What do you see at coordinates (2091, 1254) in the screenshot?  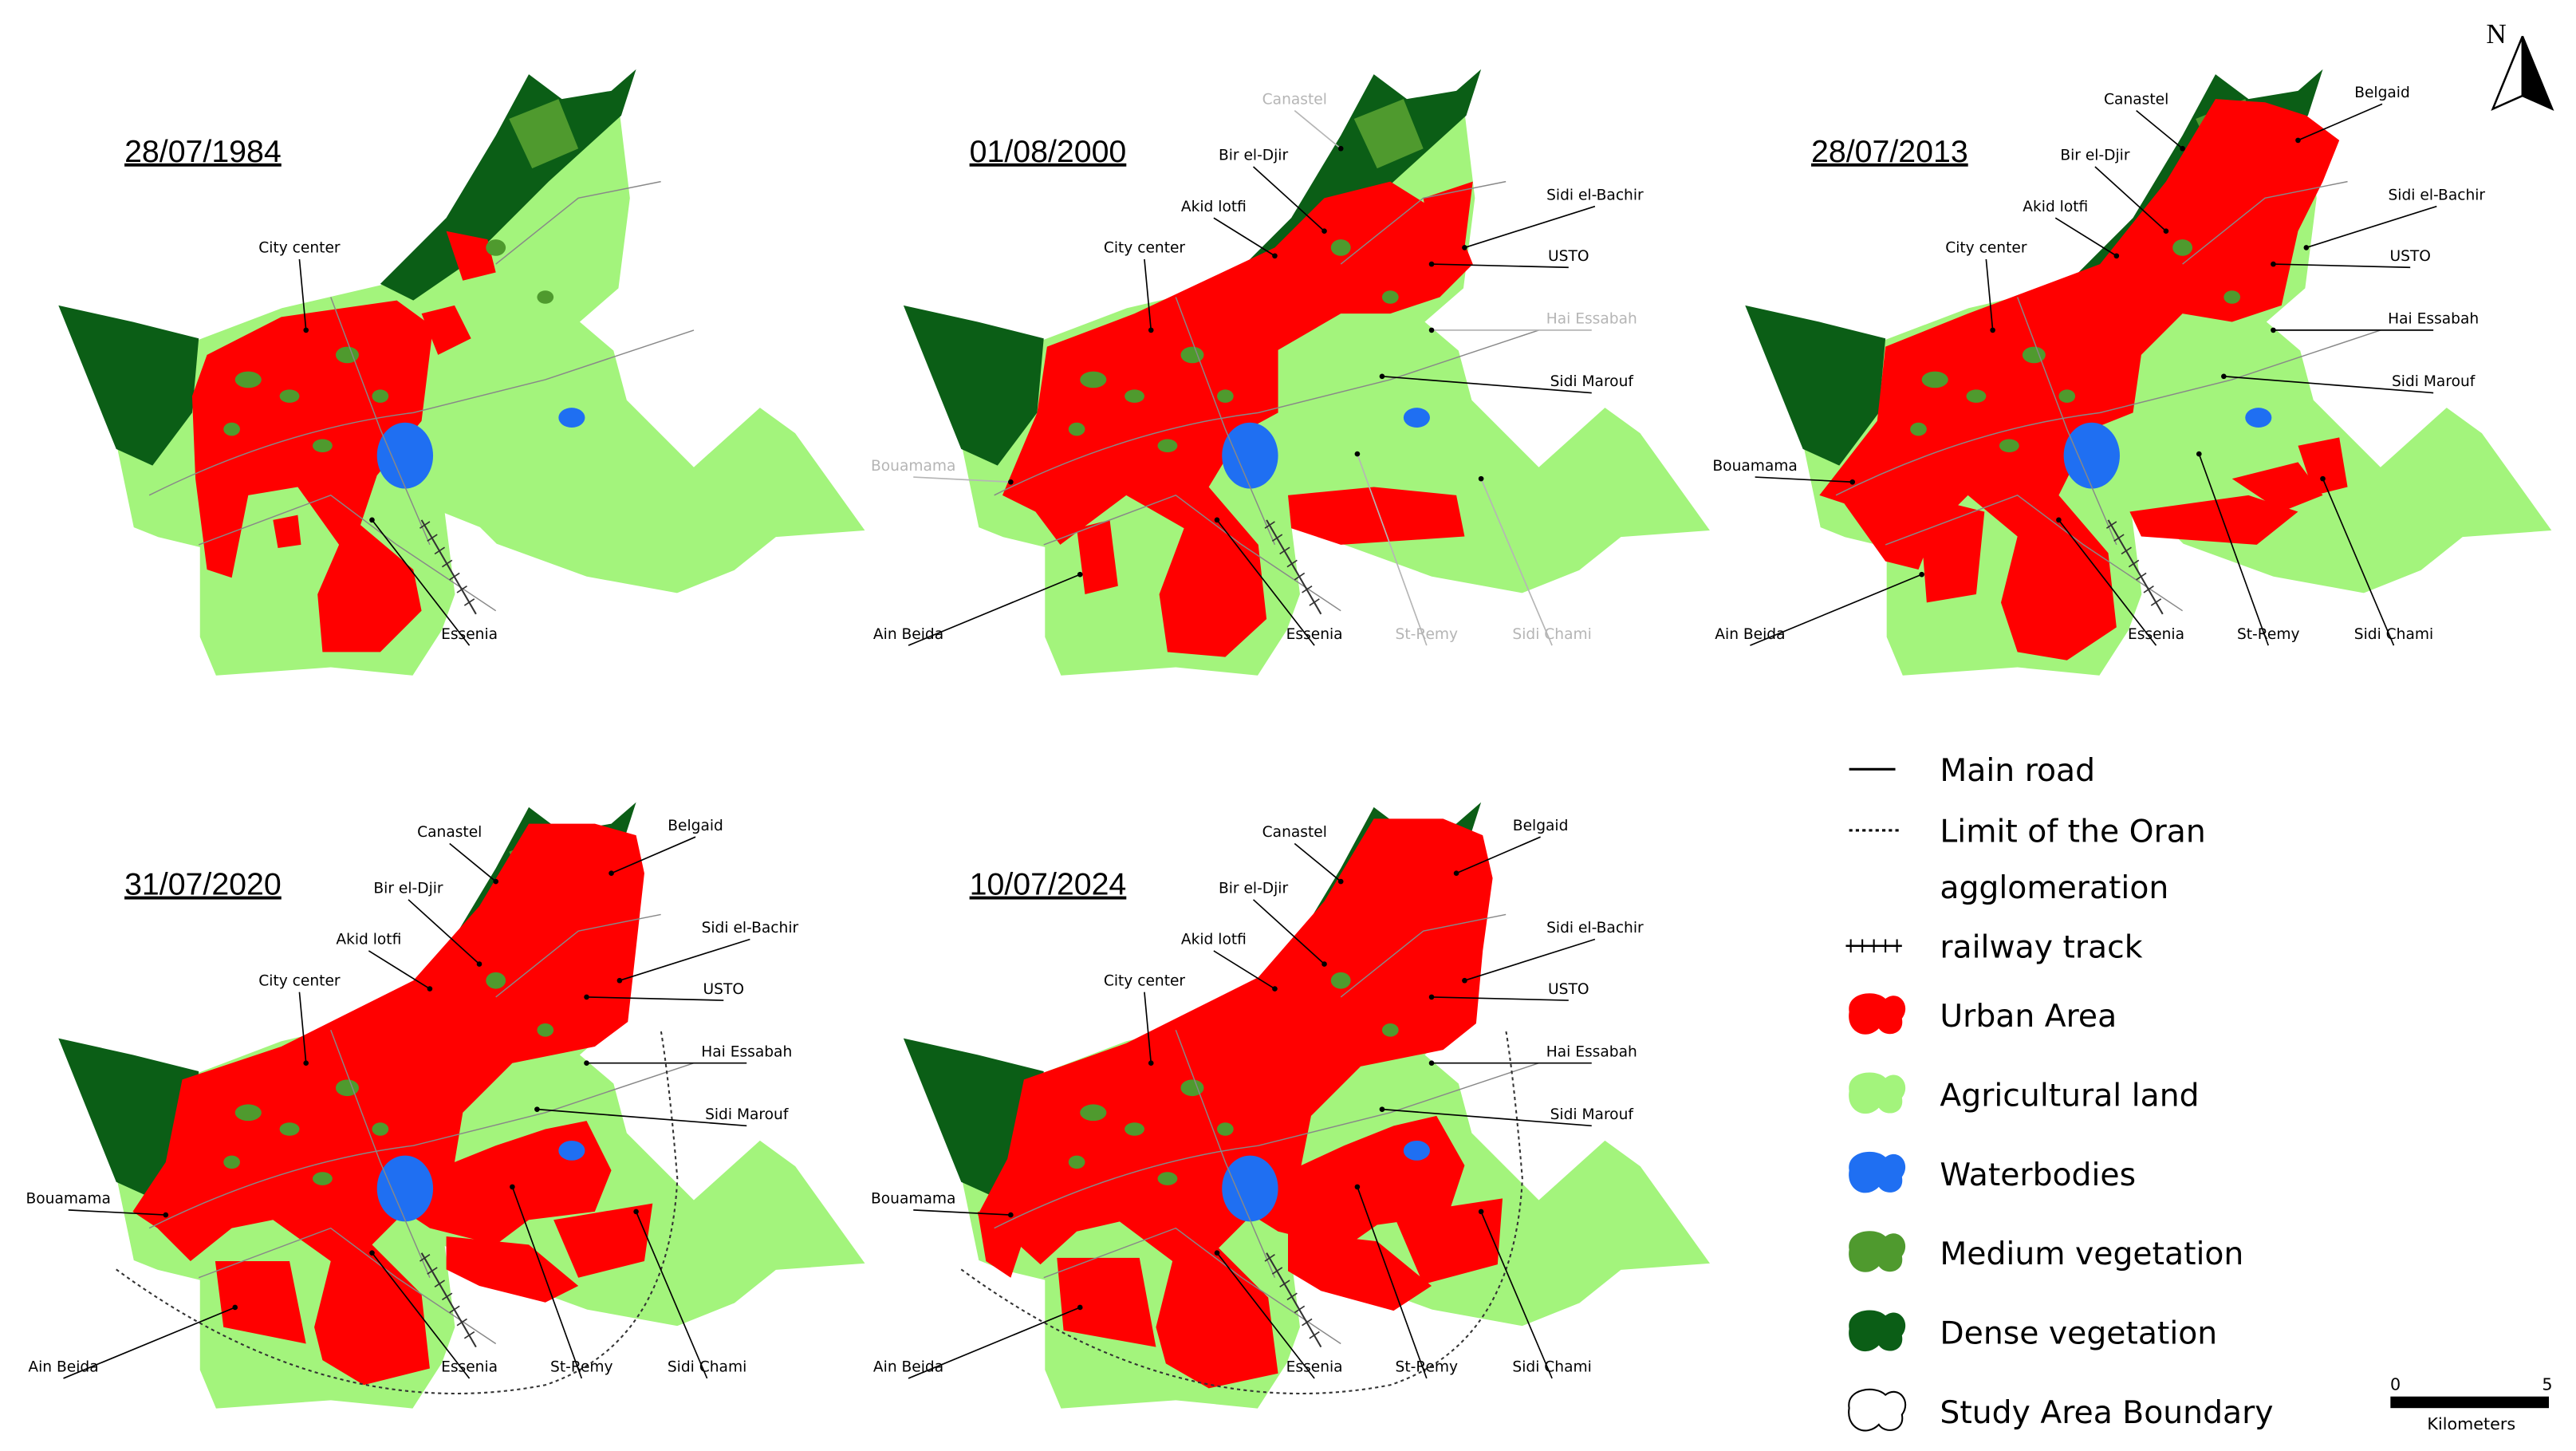 I see `legend-label: Medium vegetation` at bounding box center [2091, 1254].